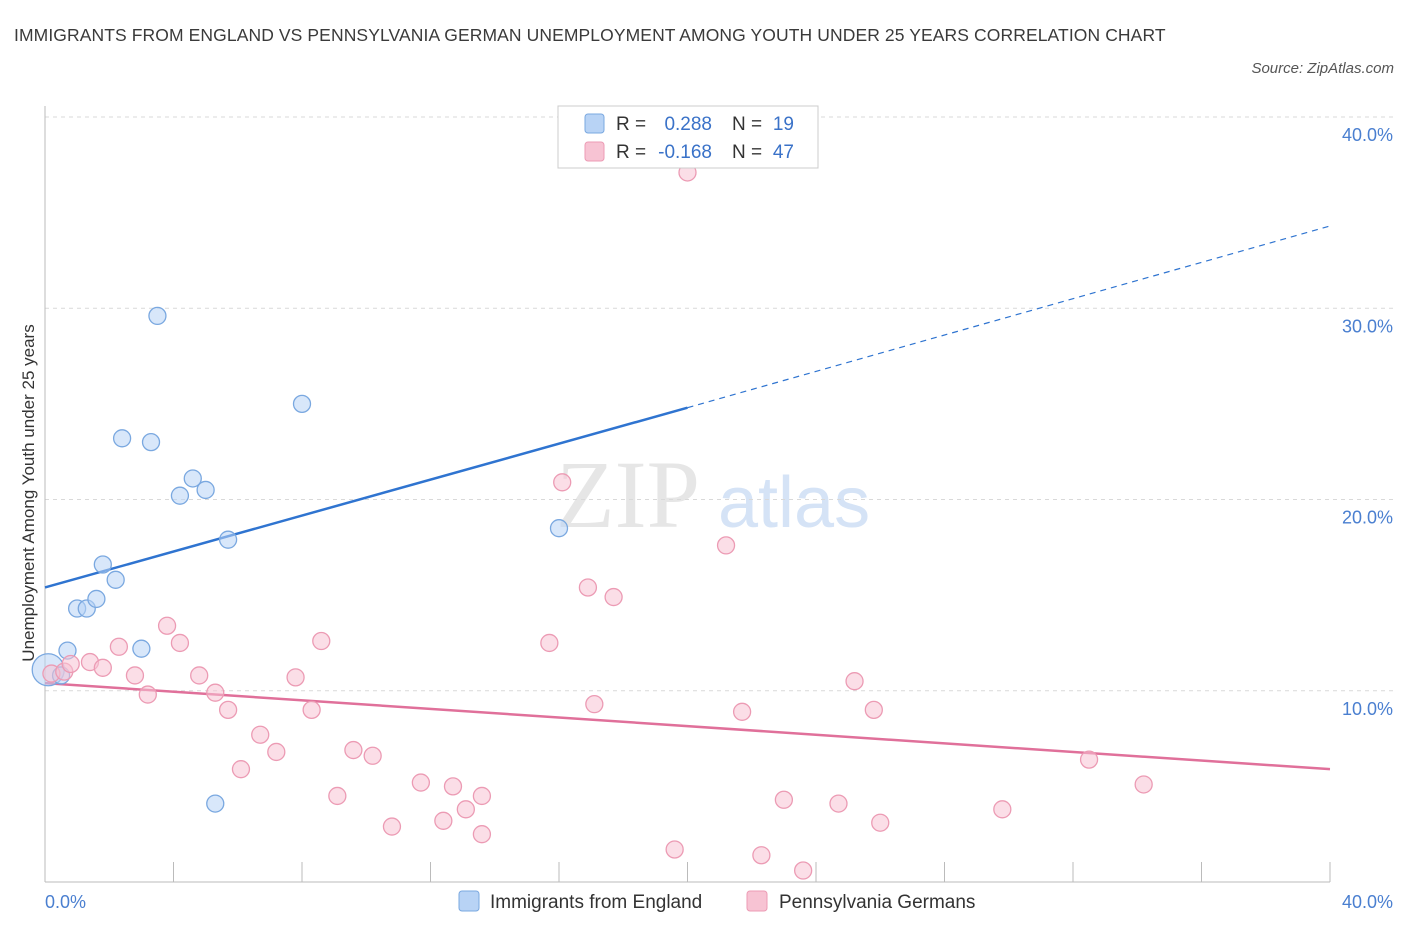 The image size is (1406, 930). Describe the element at coordinates (1367, 518) in the screenshot. I see `y-tick-label-1: 20.0%` at that location.